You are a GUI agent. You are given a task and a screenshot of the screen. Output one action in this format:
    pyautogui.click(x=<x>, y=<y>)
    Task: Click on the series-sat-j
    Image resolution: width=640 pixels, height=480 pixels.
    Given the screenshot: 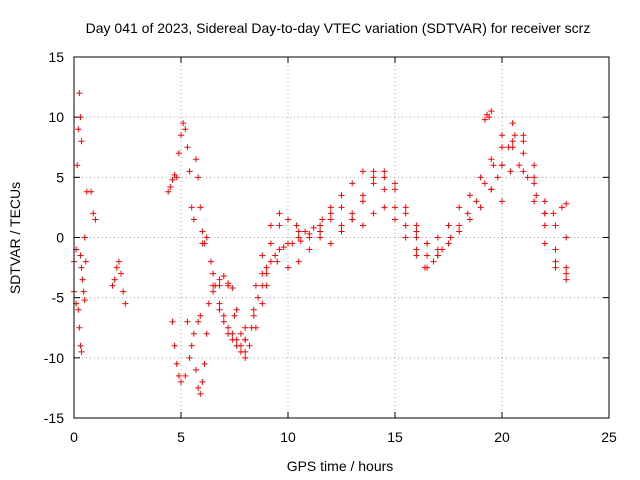 What is the action you would take?
    pyautogui.click(x=203, y=339)
    